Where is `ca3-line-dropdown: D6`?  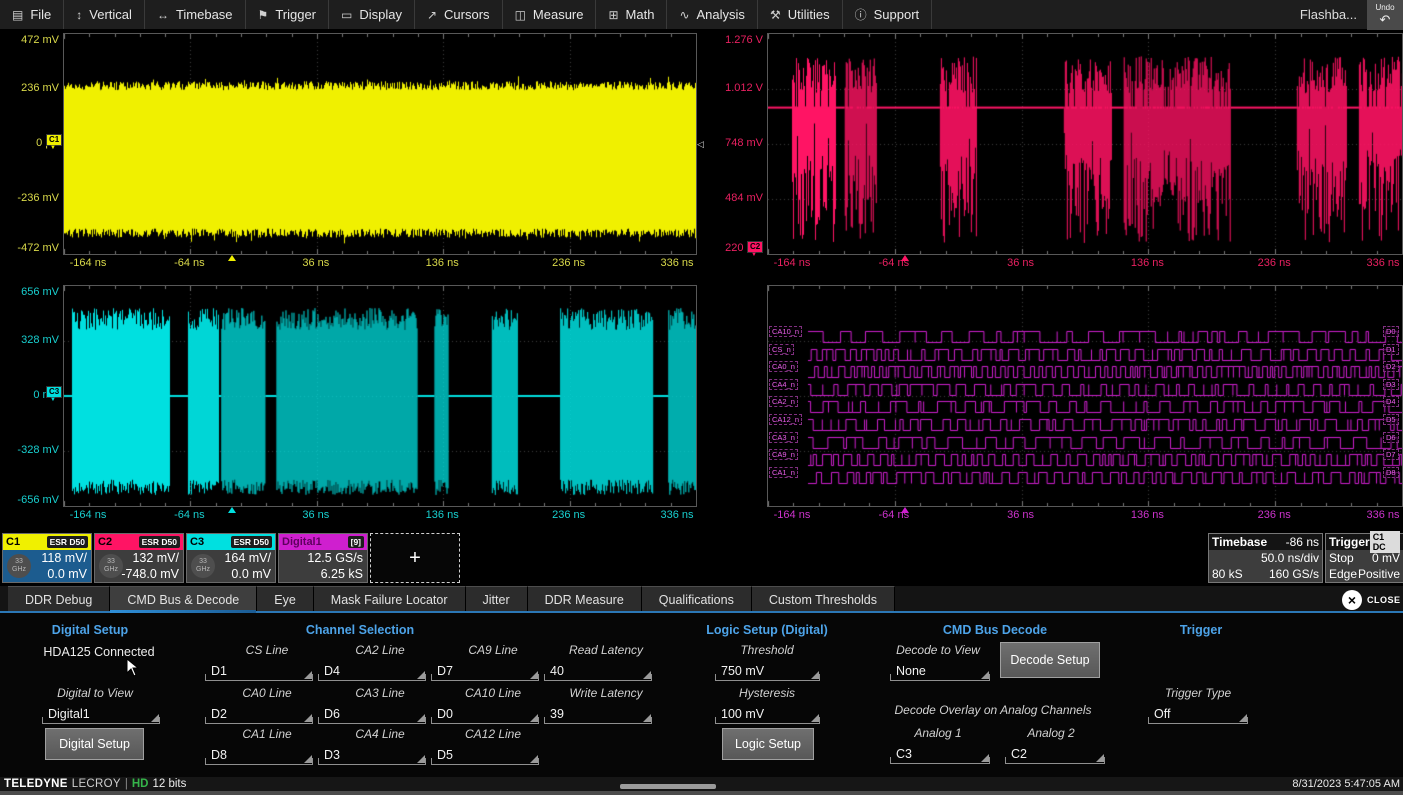
ca3-line-dropdown: D6 is located at coordinates (372, 713).